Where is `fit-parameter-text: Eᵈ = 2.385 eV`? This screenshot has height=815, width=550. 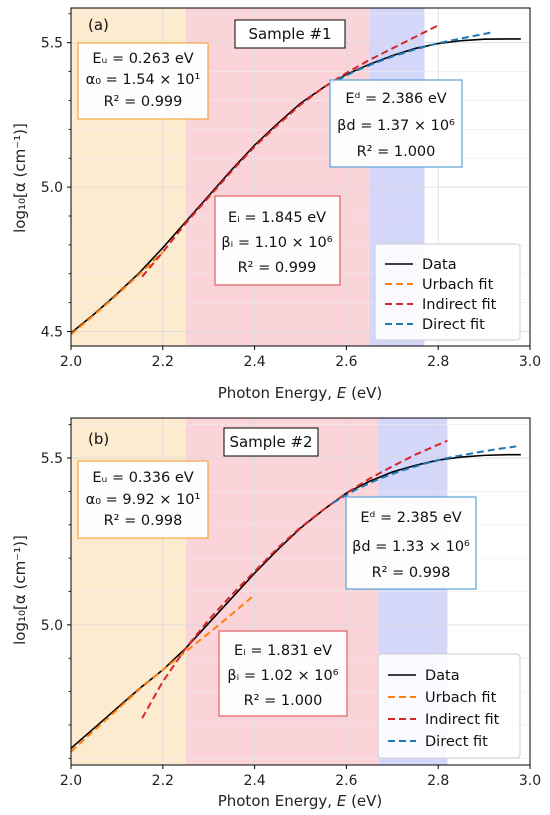 fit-parameter-text: Eᵈ = 2.385 eV is located at coordinates (410, 518).